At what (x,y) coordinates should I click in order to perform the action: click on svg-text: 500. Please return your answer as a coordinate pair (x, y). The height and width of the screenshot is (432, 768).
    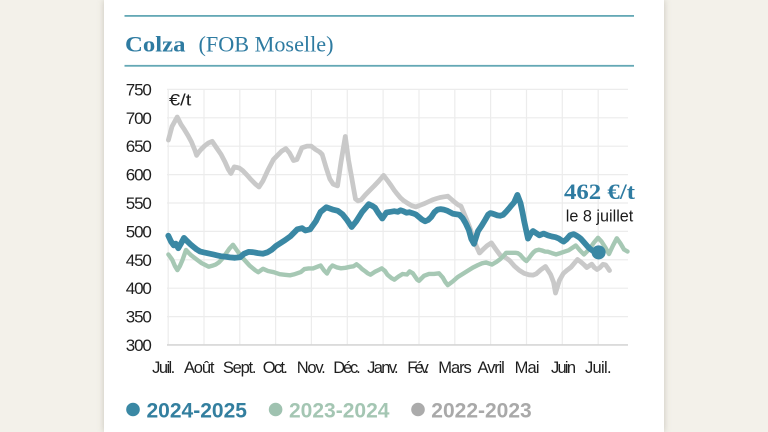
    Looking at the image, I should click on (139, 231).